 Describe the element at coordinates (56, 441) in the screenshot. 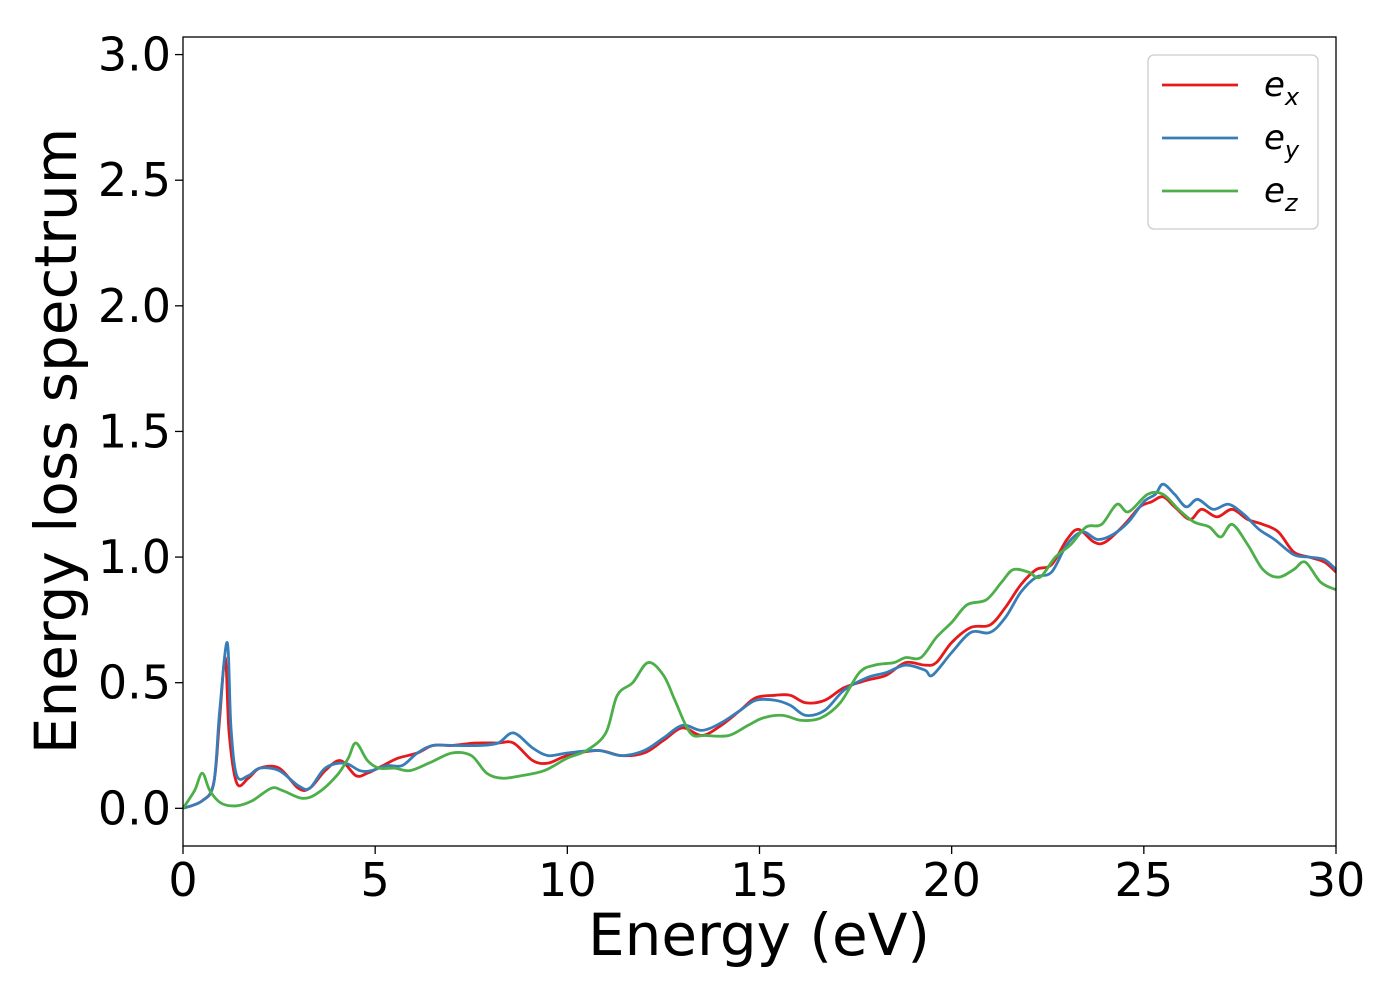

I see `y-axis-title: Energy loss spectrum` at that location.